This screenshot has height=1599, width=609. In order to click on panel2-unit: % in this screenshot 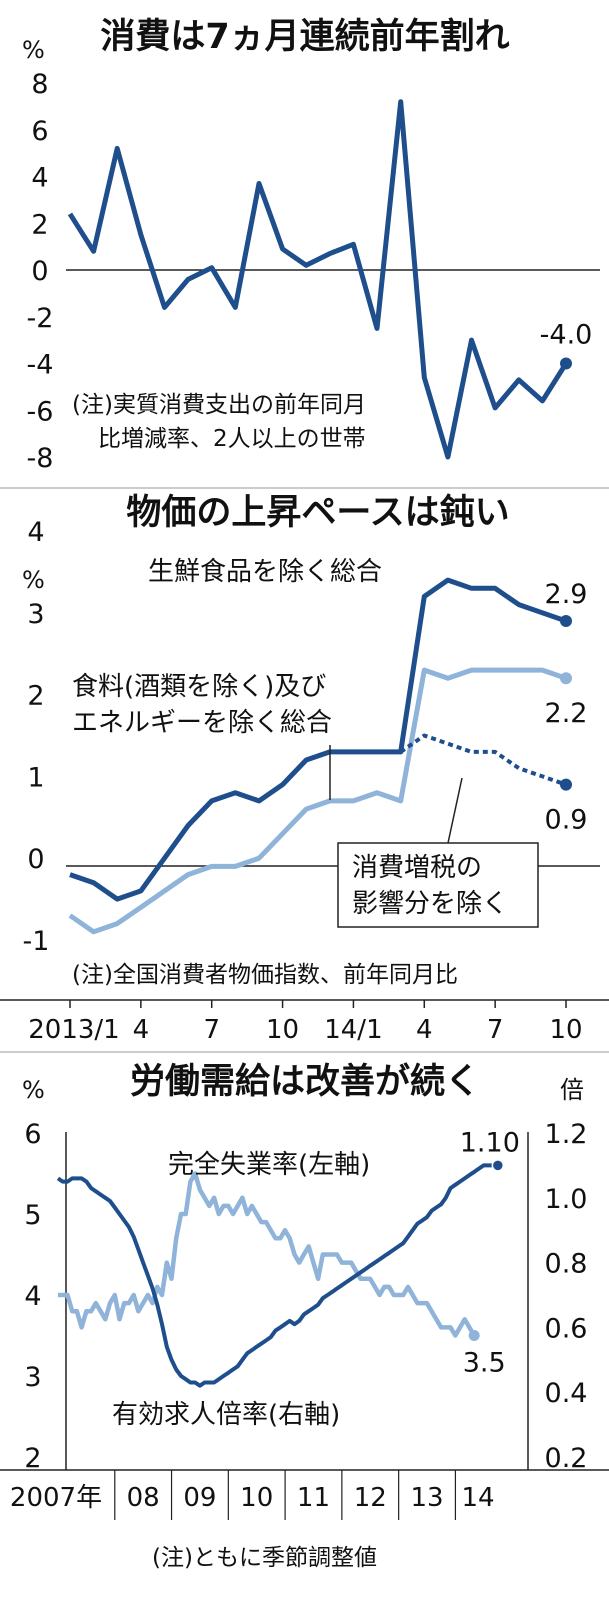, I will do `click(33, 580)`.